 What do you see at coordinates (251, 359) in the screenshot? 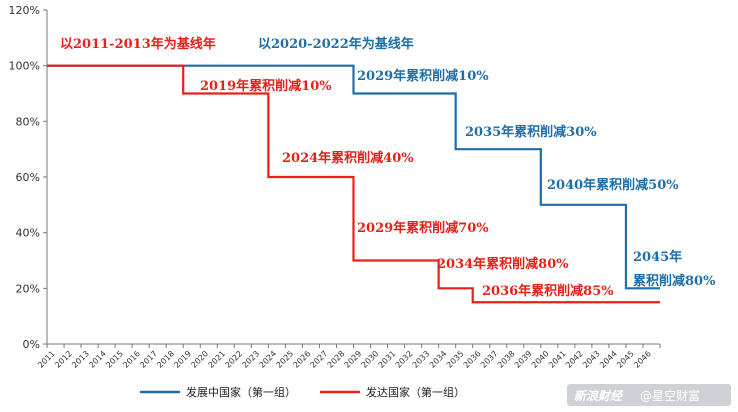
I see `x-tick-label: 2023` at bounding box center [251, 359].